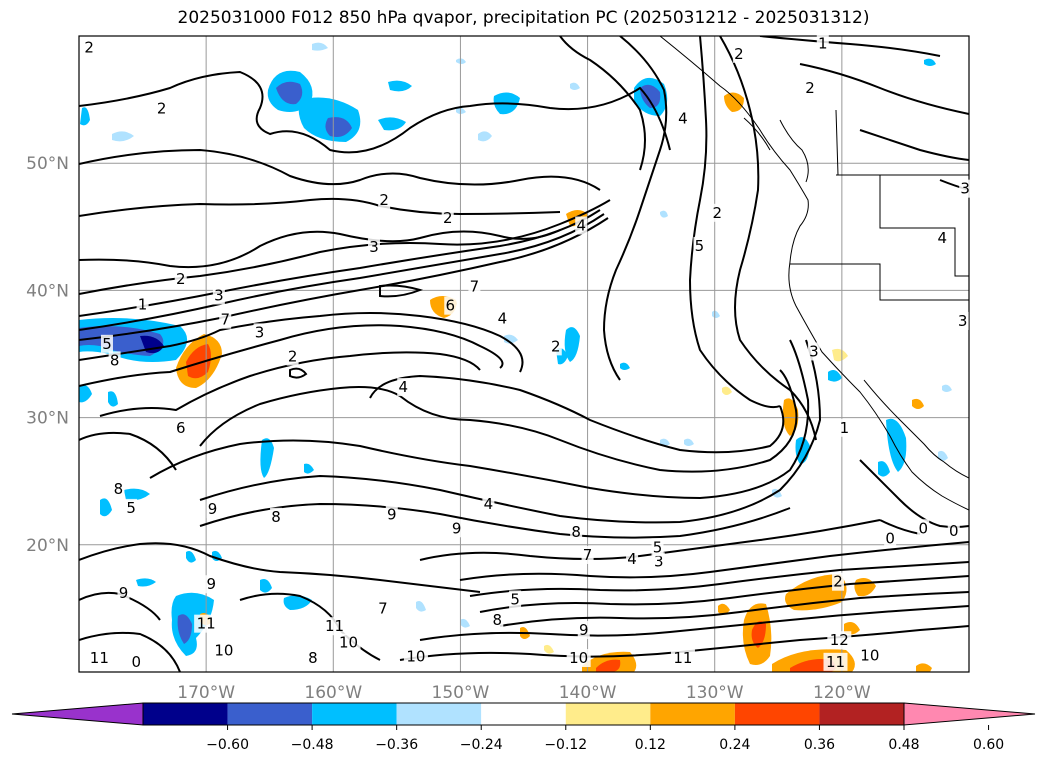 The height and width of the screenshot is (765, 1047). I want to click on colorbar-tick-label: −0.48, so click(312, 745).